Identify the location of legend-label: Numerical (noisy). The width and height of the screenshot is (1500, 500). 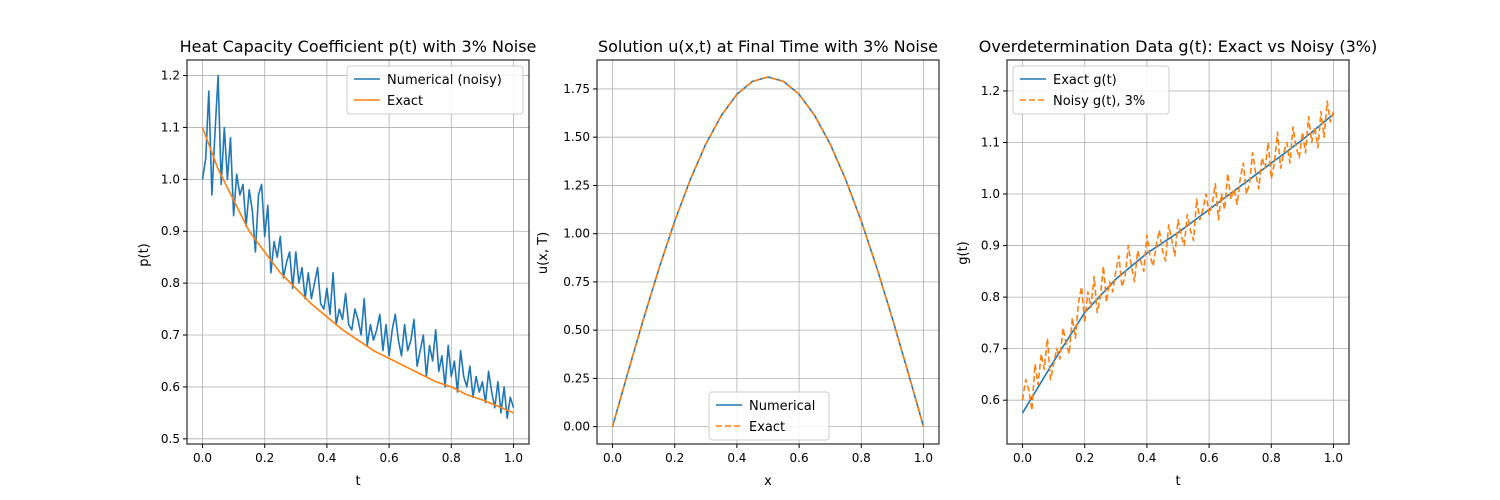
(444, 80).